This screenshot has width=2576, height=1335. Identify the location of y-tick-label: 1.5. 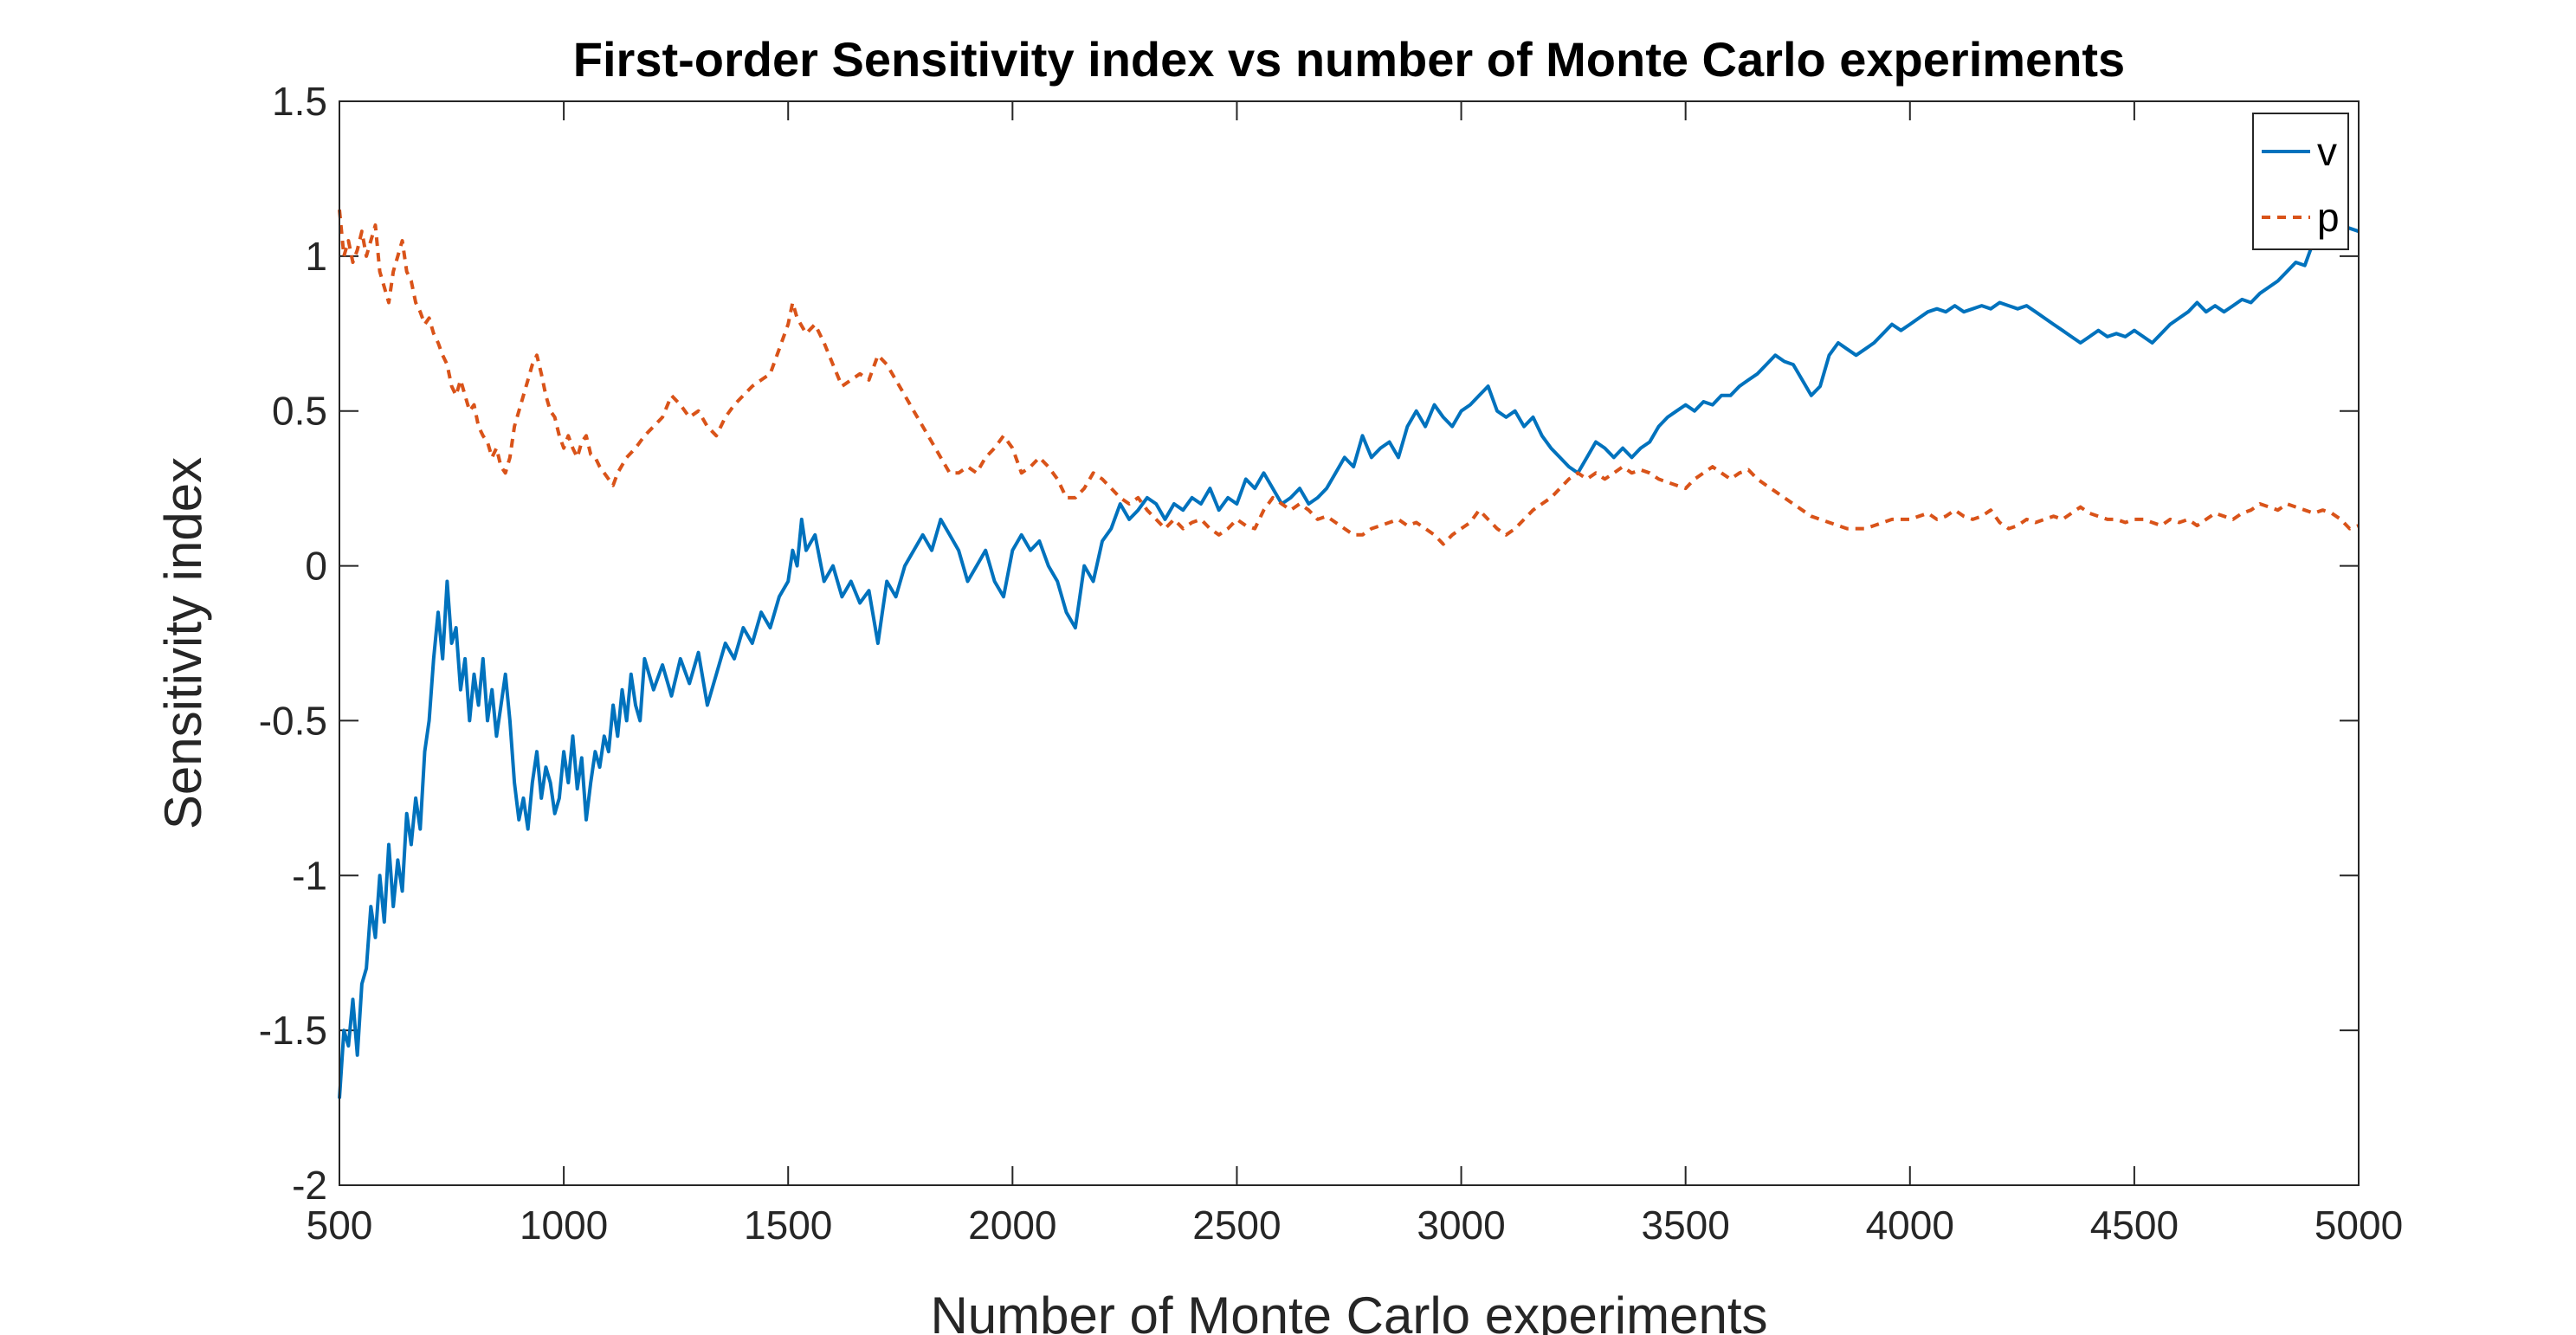
(299, 101).